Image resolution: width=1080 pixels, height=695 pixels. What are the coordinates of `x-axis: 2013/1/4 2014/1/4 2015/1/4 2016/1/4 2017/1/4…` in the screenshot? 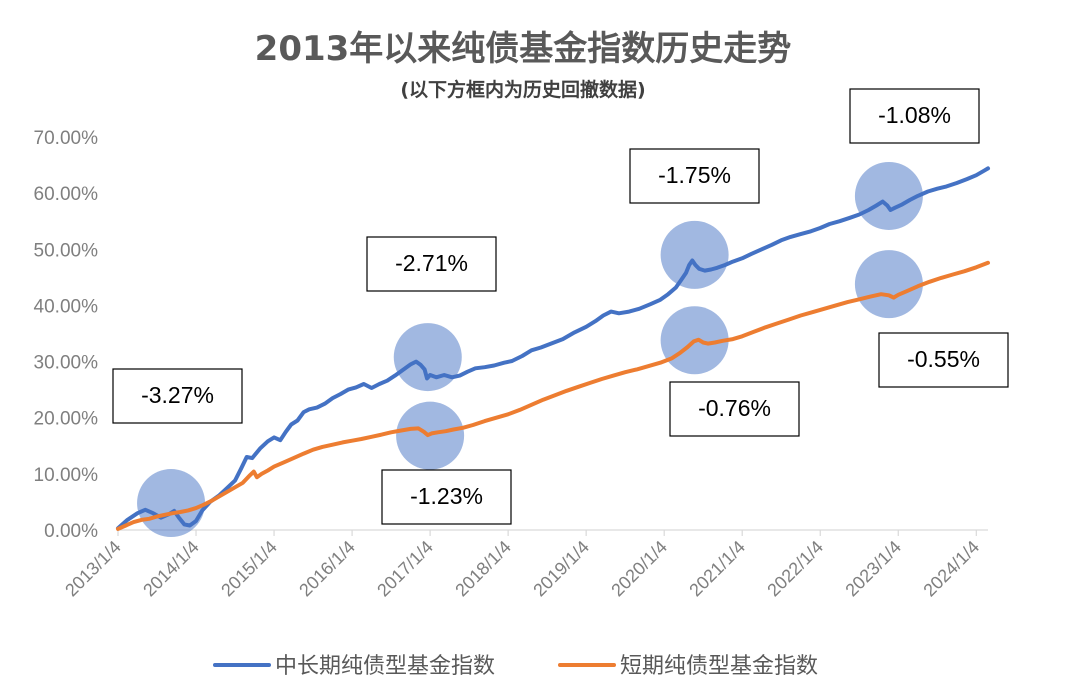 It's located at (524, 565).